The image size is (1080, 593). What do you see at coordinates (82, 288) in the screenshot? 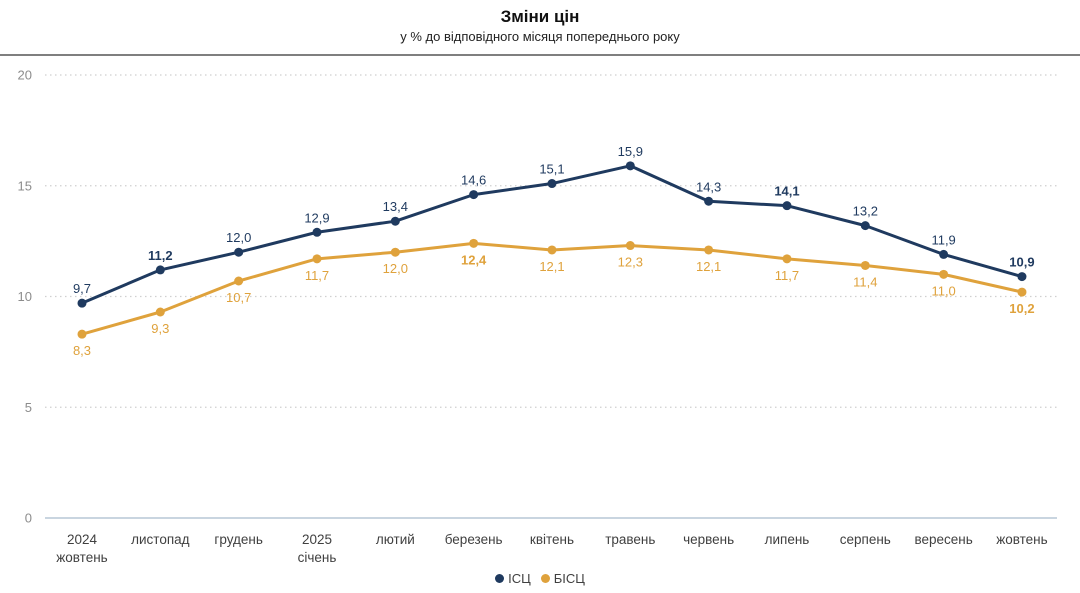
I see `data-label: 9,7` at bounding box center [82, 288].